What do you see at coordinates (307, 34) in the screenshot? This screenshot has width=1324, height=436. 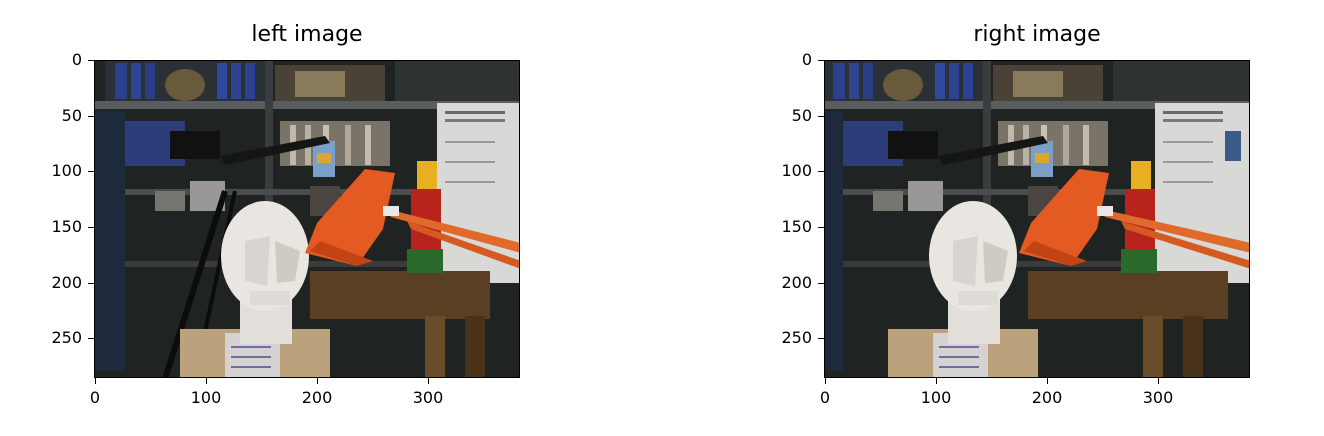 I see `panel-title: left image` at bounding box center [307, 34].